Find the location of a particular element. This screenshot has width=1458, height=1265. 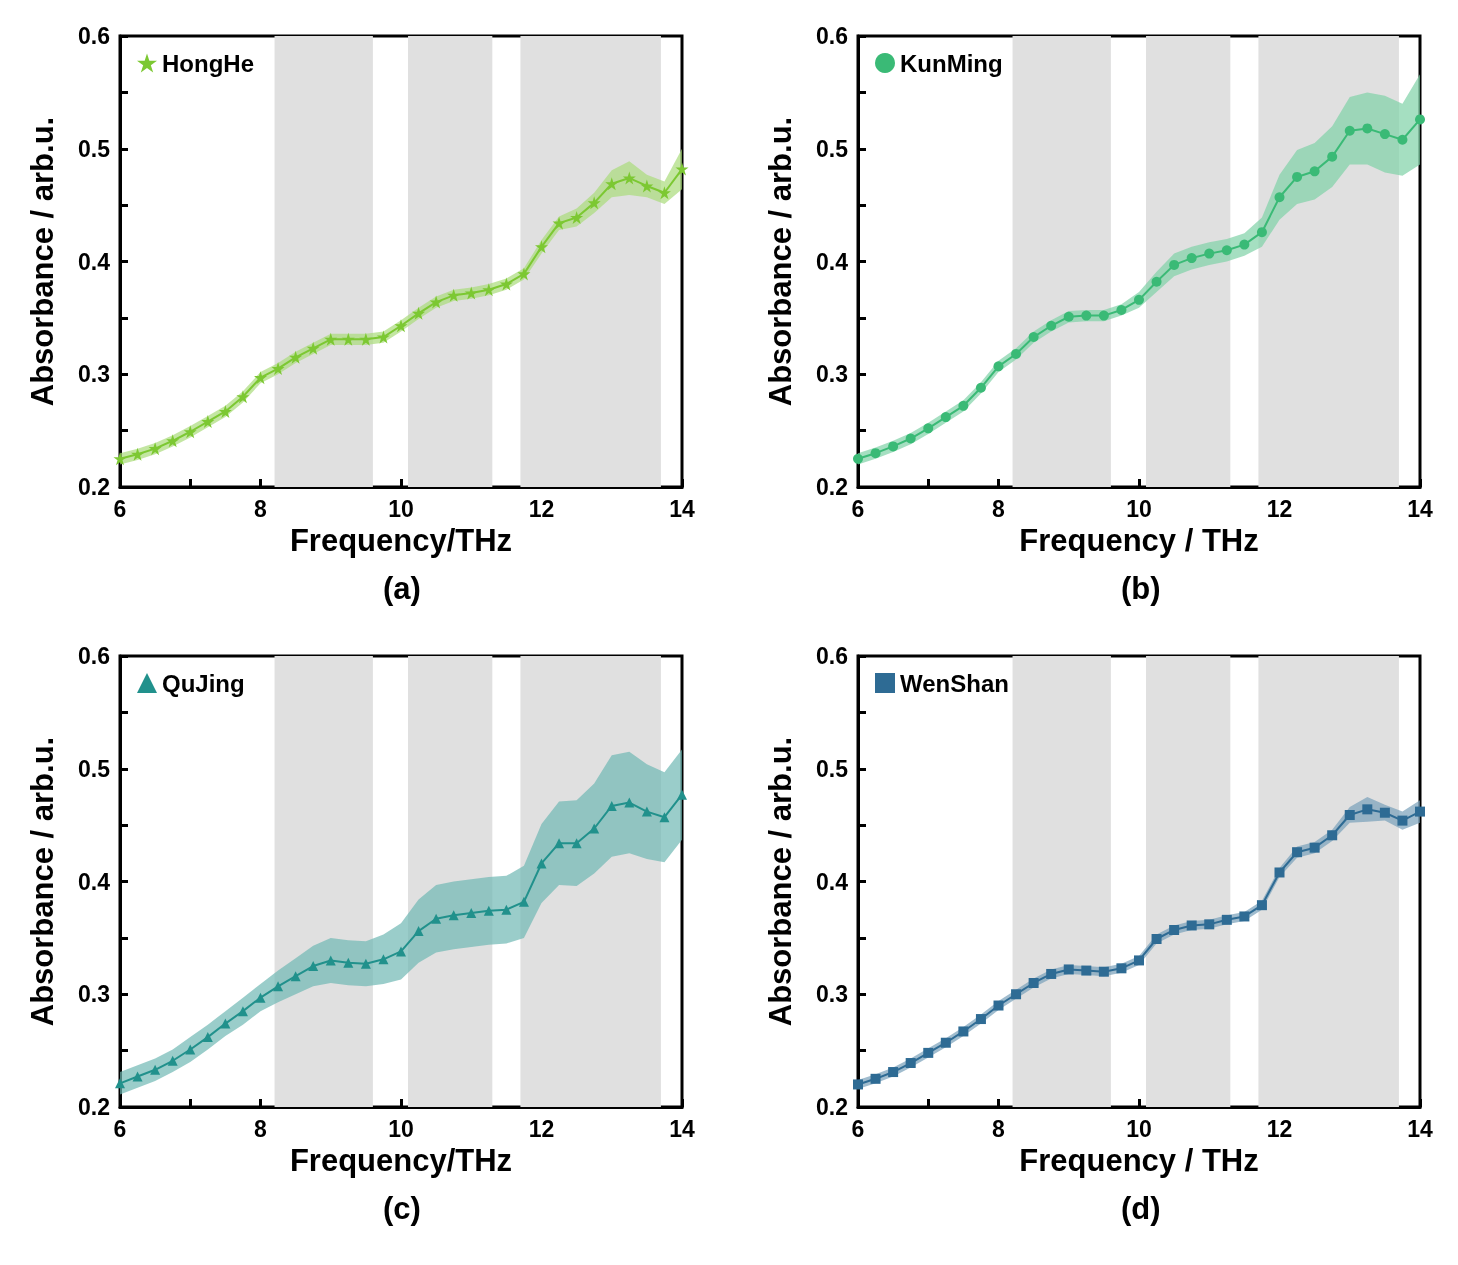

text: (d) is located at coordinates (1141, 1208).